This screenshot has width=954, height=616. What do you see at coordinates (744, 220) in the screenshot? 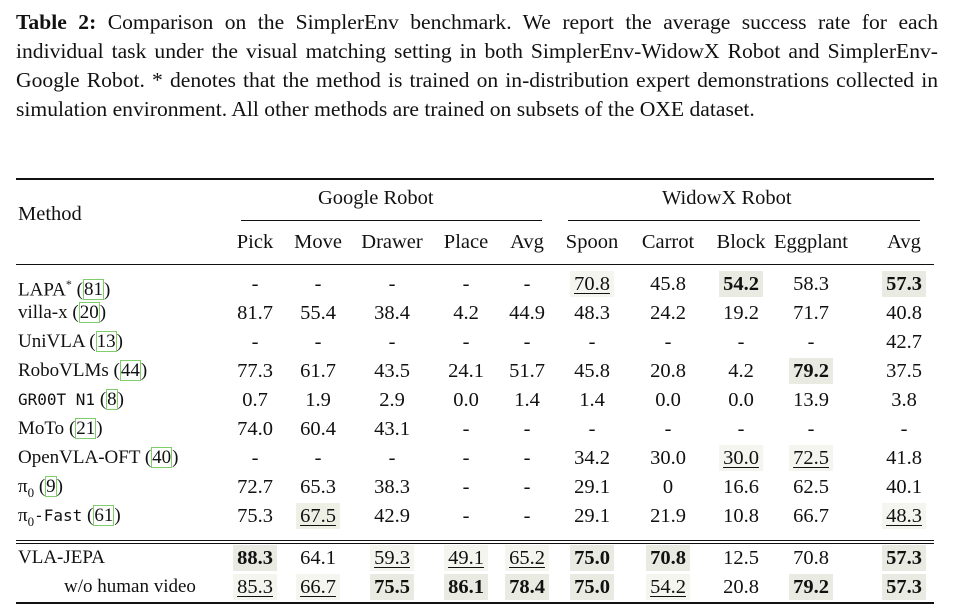
I see `widowx-robot-cmidrule` at bounding box center [744, 220].